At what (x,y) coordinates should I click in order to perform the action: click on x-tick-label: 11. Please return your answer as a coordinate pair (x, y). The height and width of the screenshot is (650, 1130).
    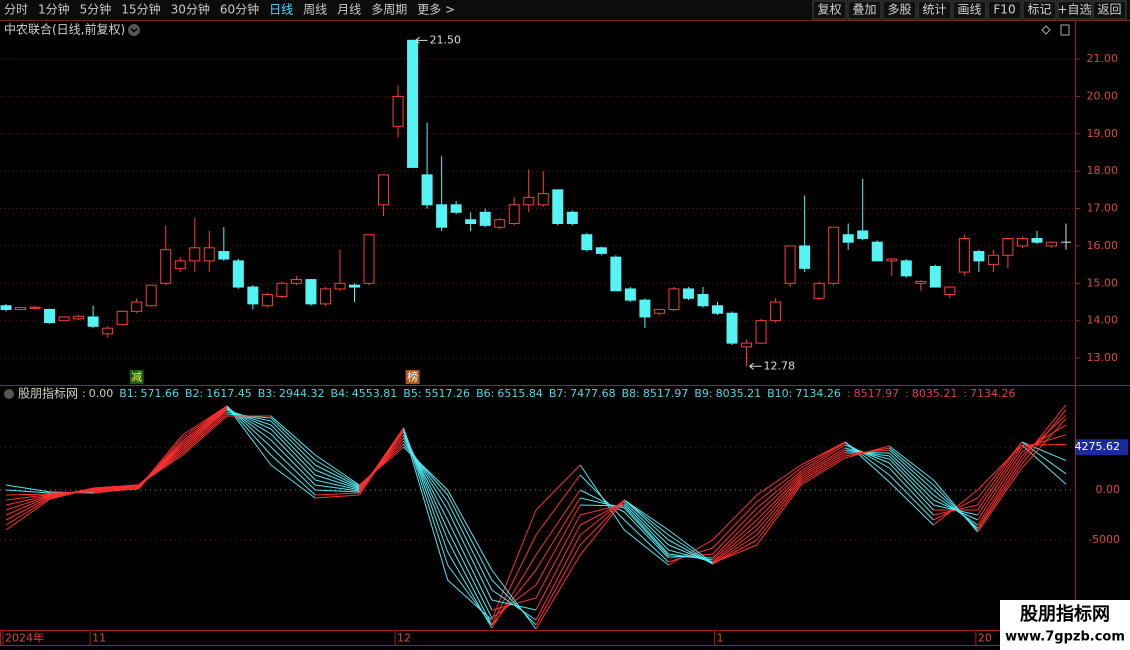
    Looking at the image, I should click on (99, 638).